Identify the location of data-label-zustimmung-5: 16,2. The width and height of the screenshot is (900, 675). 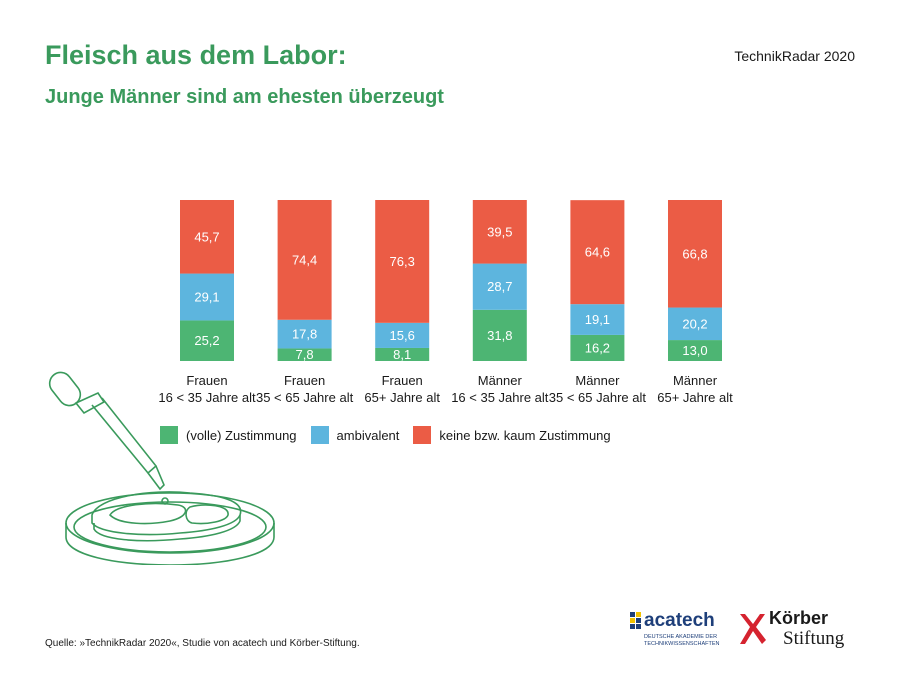
(597, 347).